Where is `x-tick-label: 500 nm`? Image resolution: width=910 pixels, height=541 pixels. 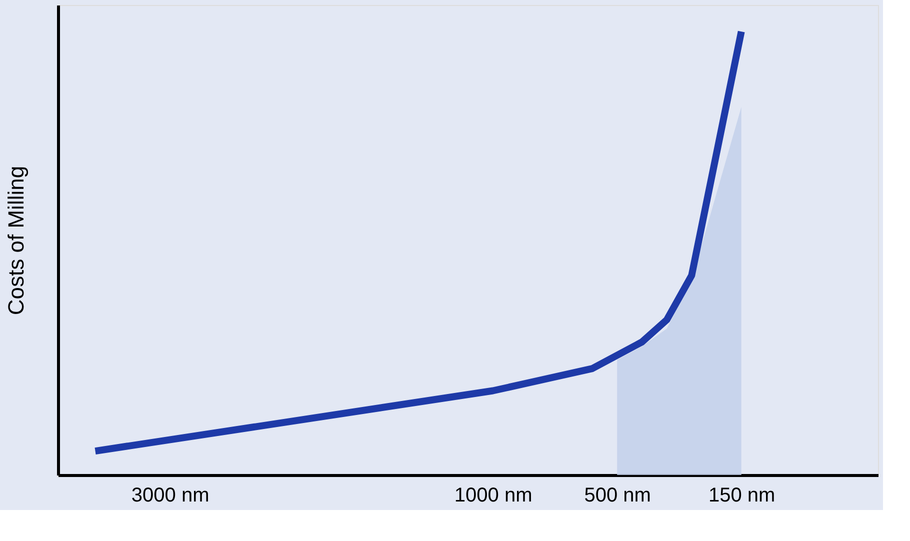 x-tick-label: 500 nm is located at coordinates (617, 495).